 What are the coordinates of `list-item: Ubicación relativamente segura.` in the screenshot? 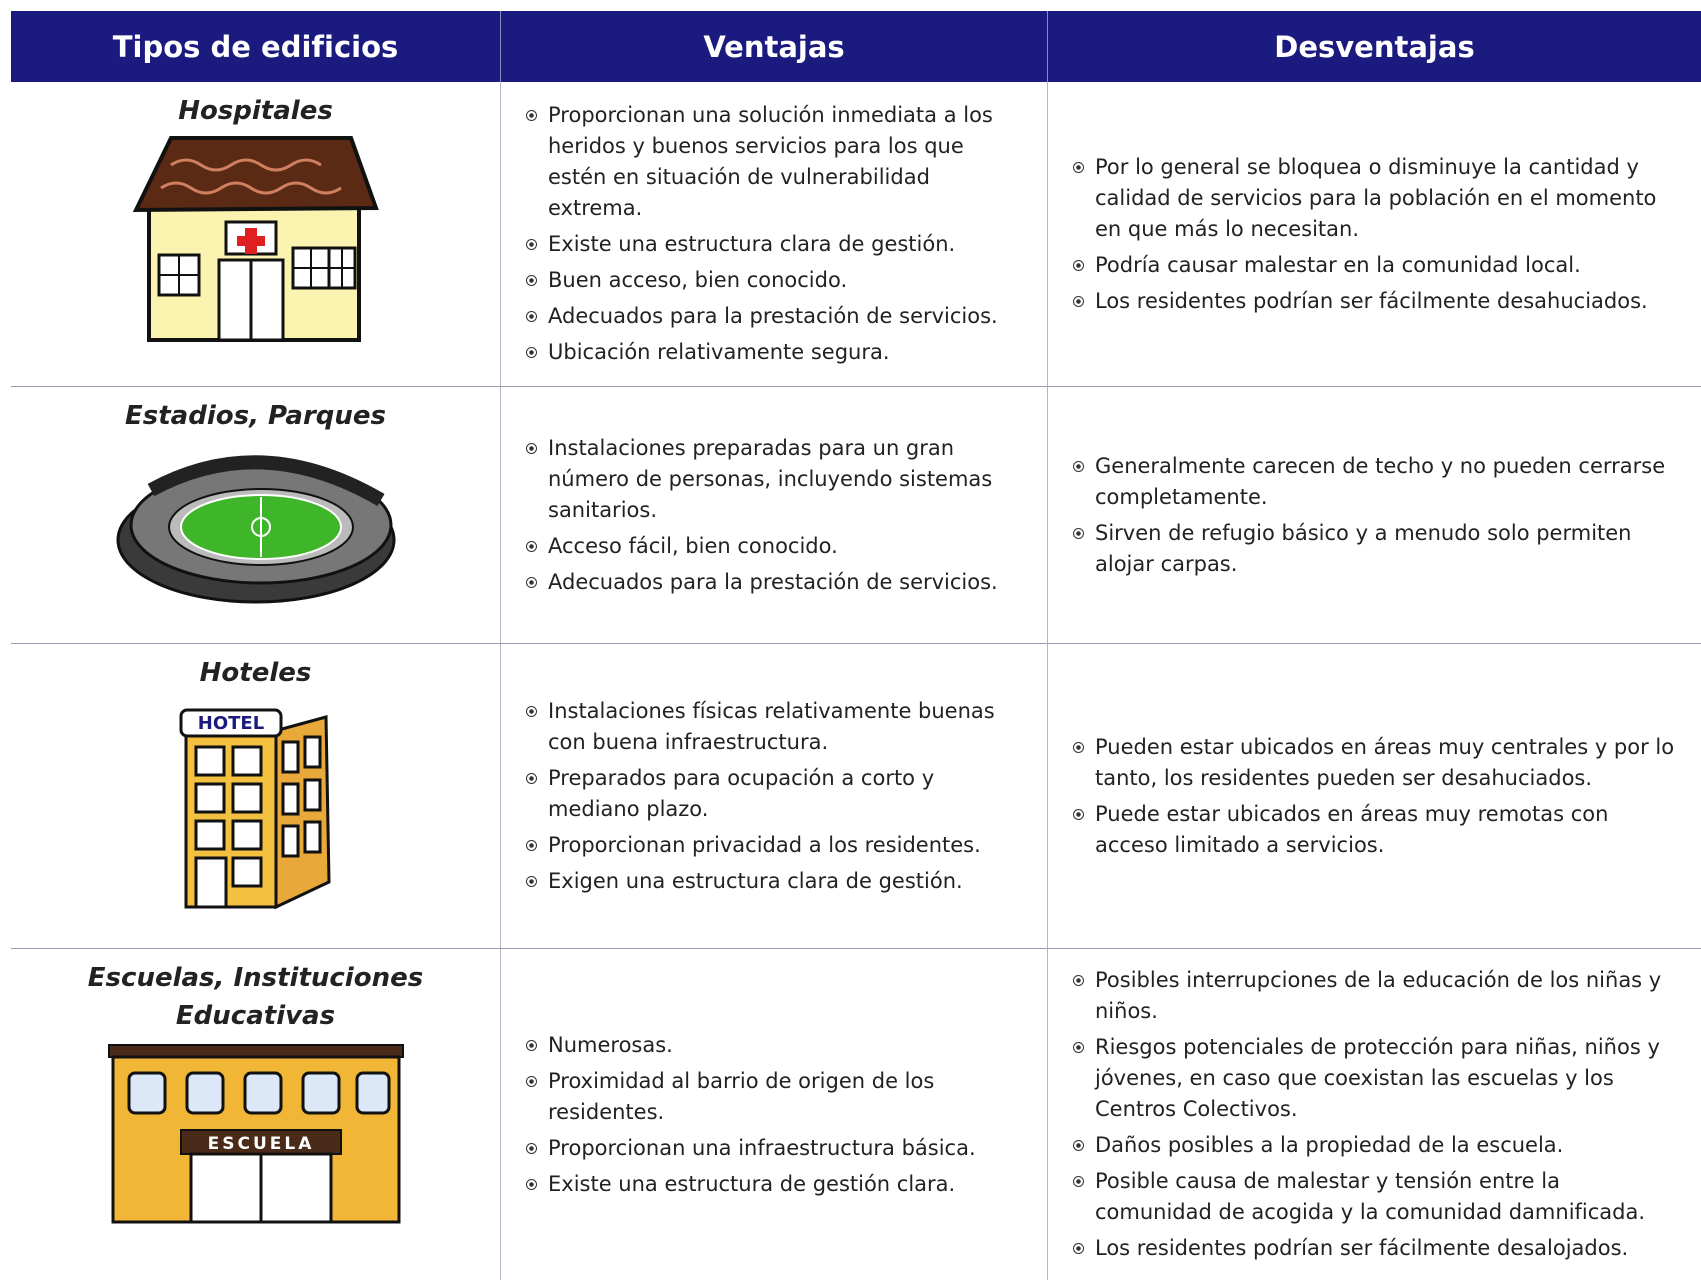 It's located at (776, 352).